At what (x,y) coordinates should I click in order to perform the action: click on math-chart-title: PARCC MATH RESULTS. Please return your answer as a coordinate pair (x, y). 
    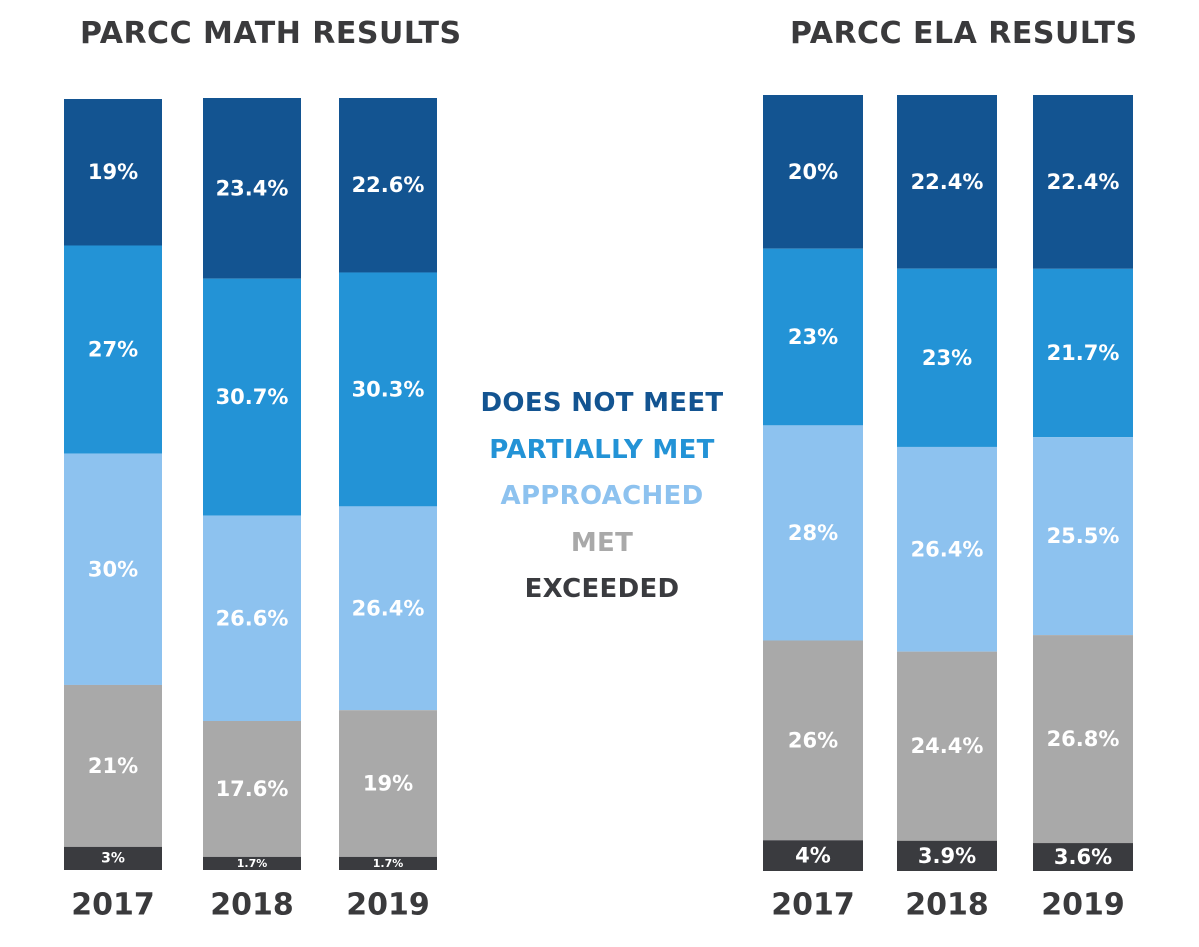
    Looking at the image, I should click on (271, 33).